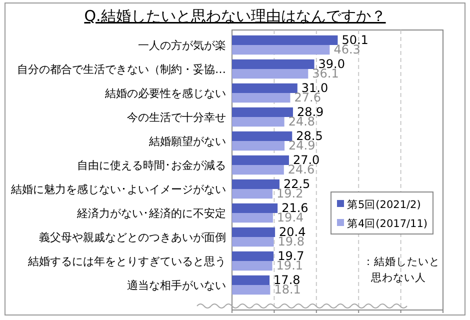 This screenshot has height=320, width=470. What do you see at coordinates (235, 16) in the screenshot?
I see `chart-title: Q.結婚したいと思わない理由はなんですか？` at bounding box center [235, 16].